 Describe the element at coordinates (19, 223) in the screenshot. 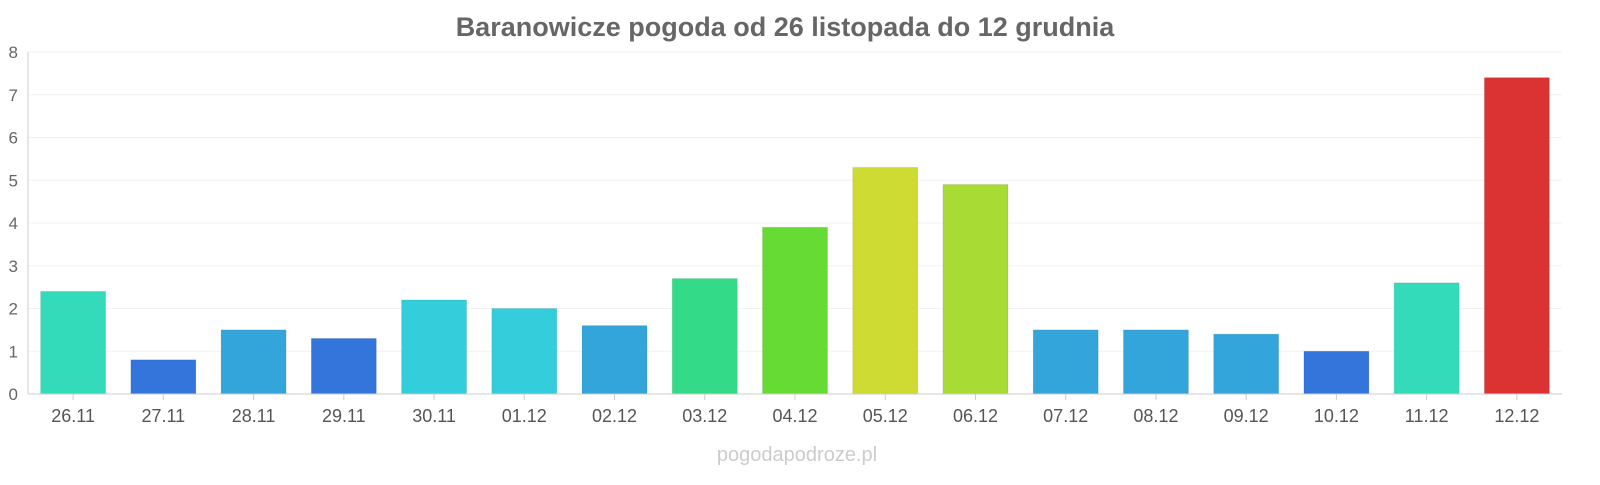

I see `y-axis: 0 1 2 3 4 5 6 7 8` at that location.